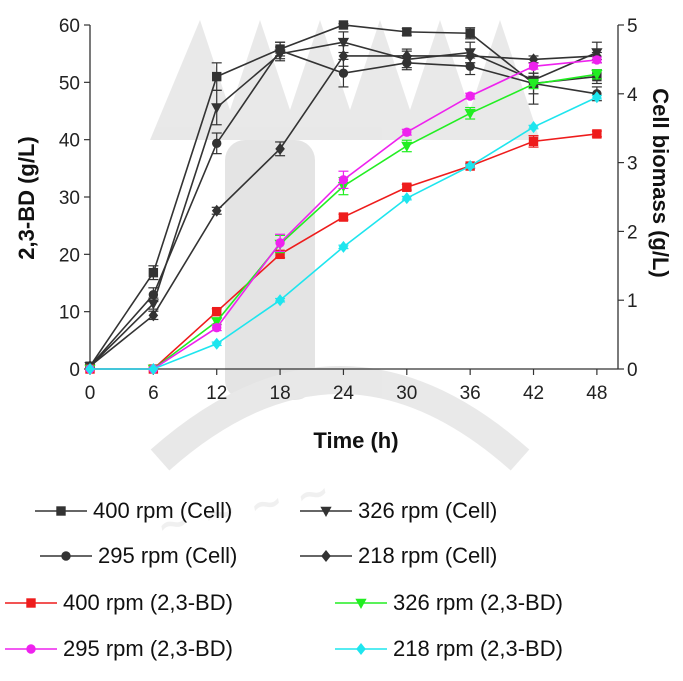 Image resolution: width=683 pixels, height=681 pixels. I want to click on y-right-tick-label: 5, so click(632, 26).